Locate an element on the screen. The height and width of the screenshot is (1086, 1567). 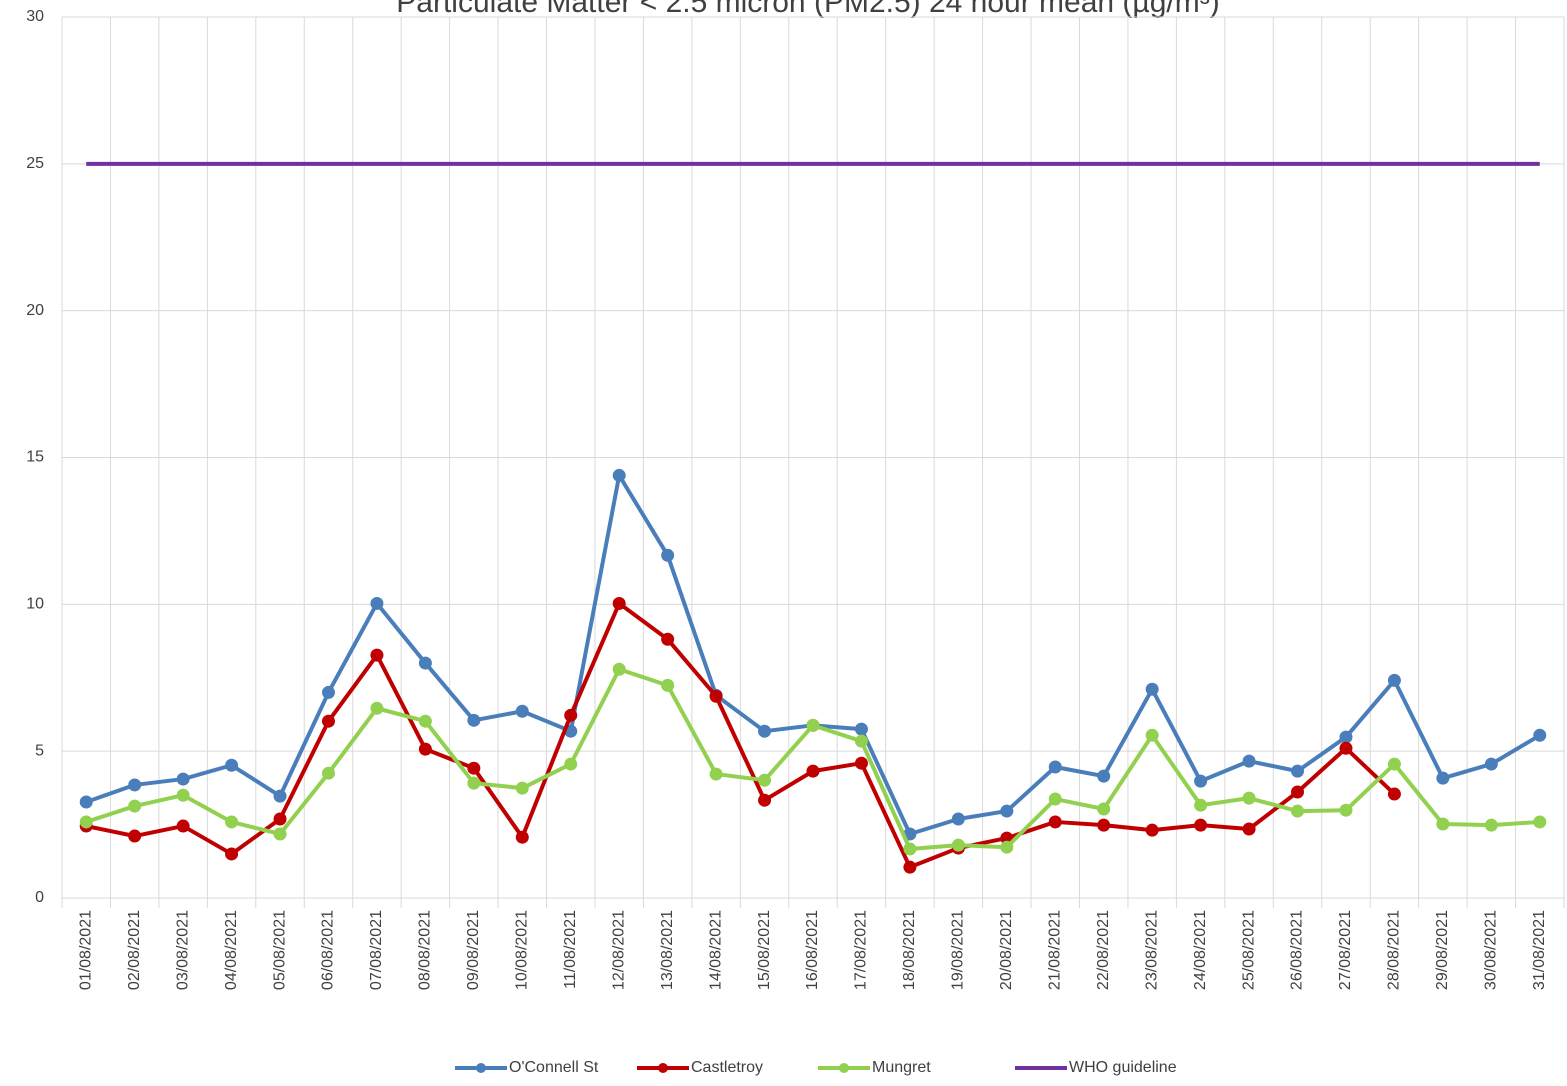
x-tick-label: 08/08/2021 is located at coordinates (425, 950).